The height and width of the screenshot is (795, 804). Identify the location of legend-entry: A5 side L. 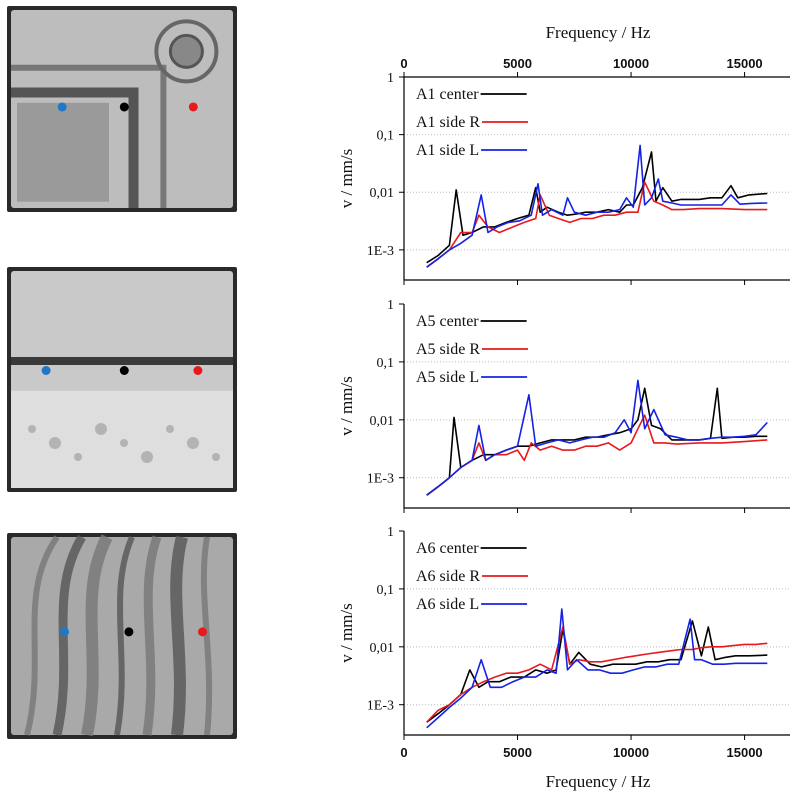
(447, 377).